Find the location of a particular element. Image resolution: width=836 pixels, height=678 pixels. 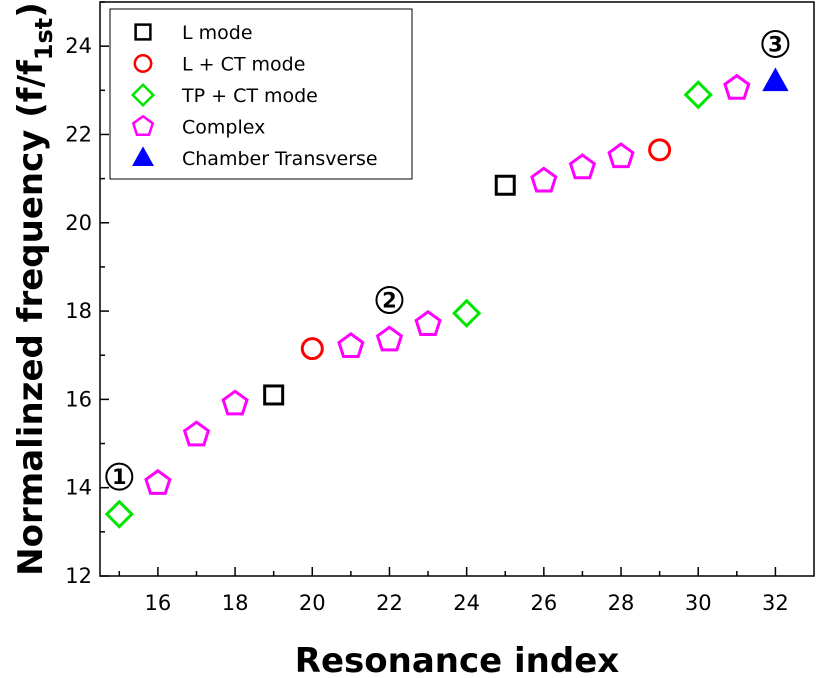

legend-label: TP + CT mode is located at coordinates (249, 96).